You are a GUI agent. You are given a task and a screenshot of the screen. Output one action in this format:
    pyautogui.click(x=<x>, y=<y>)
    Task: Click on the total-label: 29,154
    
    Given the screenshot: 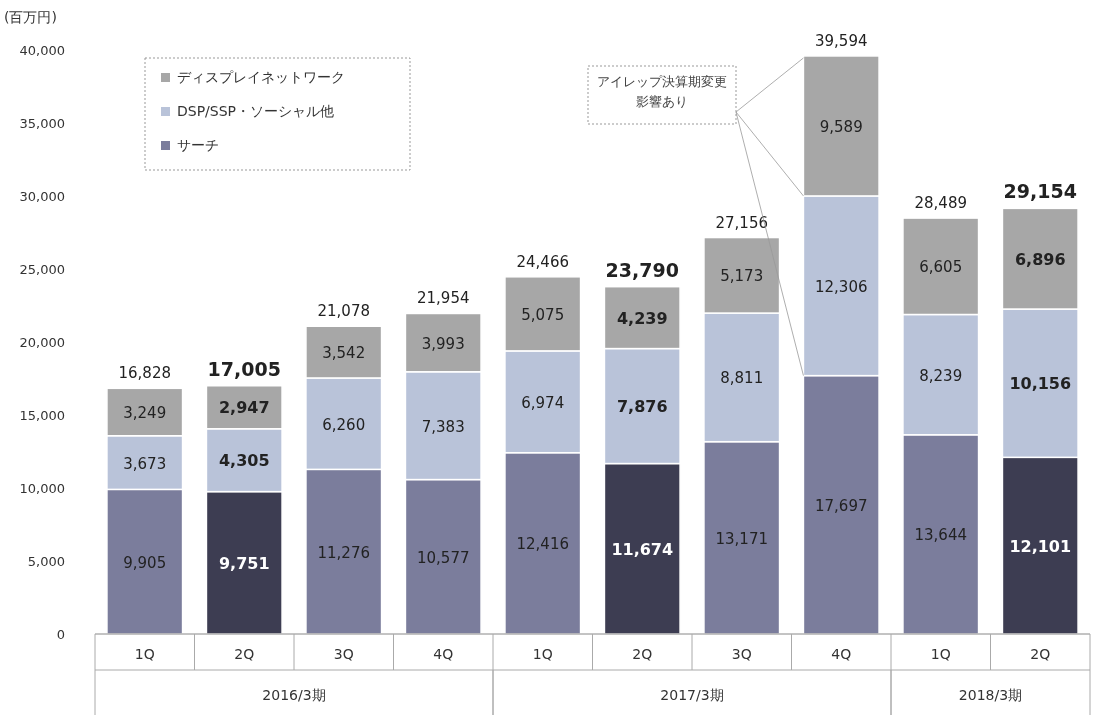 What is the action you would take?
    pyautogui.click(x=1040, y=191)
    